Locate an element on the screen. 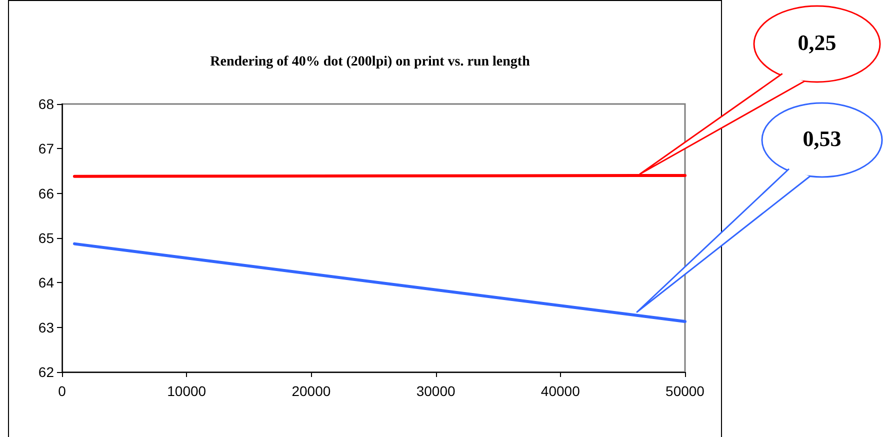 This screenshot has width=883, height=437. y-tick-label: 64 is located at coordinates (46, 282).